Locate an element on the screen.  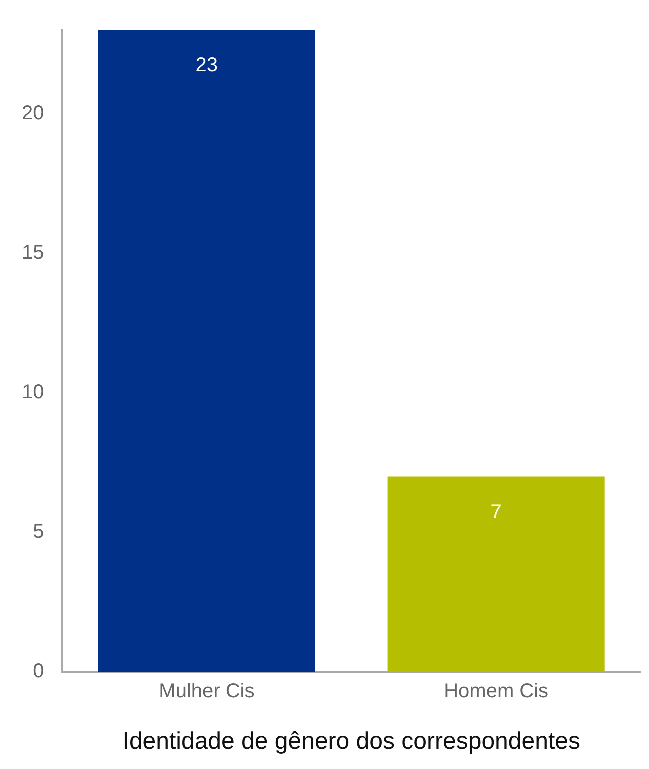
data-label: 7 is located at coordinates (496, 512).